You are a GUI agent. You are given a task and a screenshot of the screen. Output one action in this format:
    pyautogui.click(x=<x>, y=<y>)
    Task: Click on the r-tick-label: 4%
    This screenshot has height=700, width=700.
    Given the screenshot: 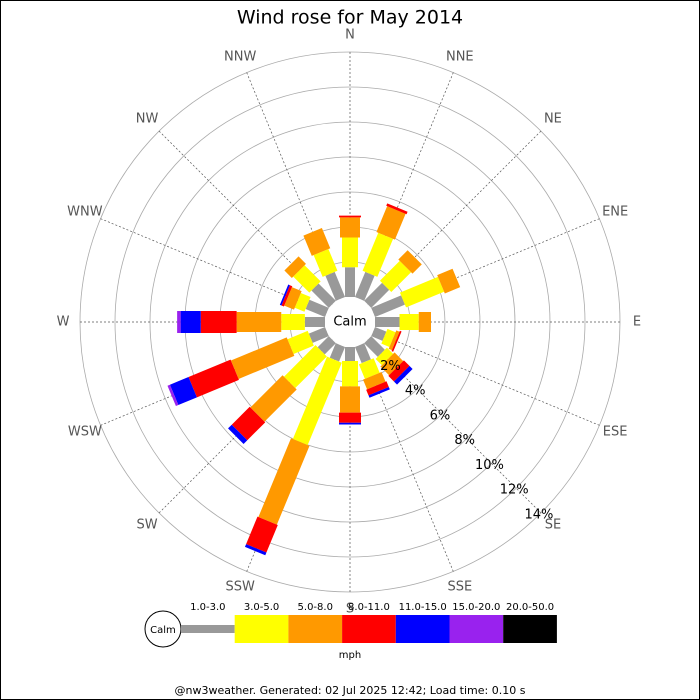 What is the action you would take?
    pyautogui.click(x=415, y=391)
    